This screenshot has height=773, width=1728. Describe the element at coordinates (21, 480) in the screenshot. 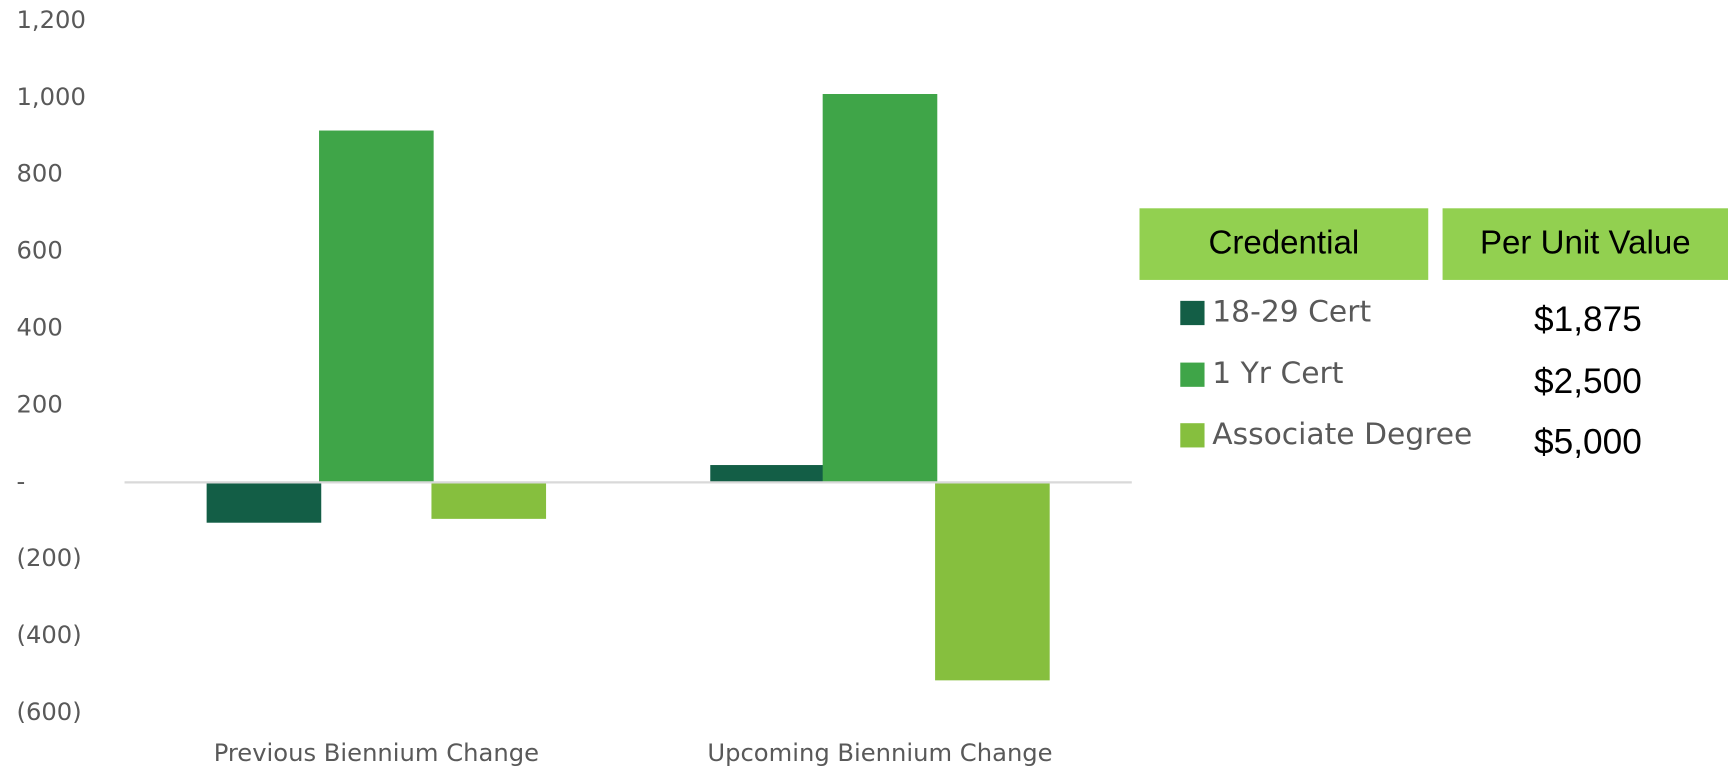

I see `y-tick-label: -` at that location.